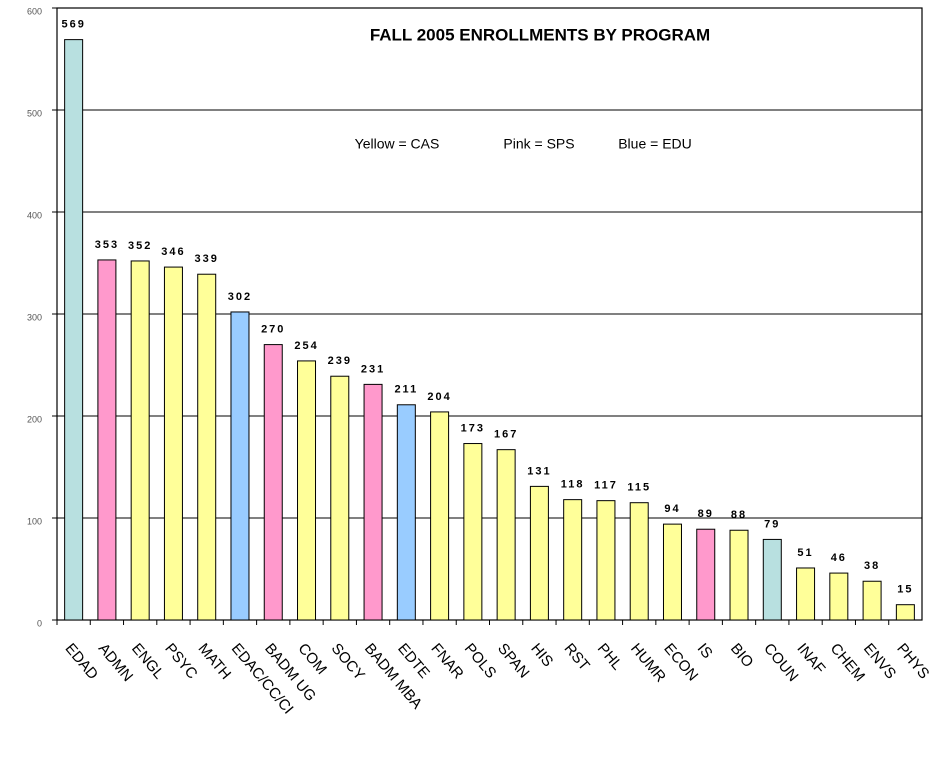 This screenshot has height=762, width=948. I want to click on value-label: 46, so click(839, 558).